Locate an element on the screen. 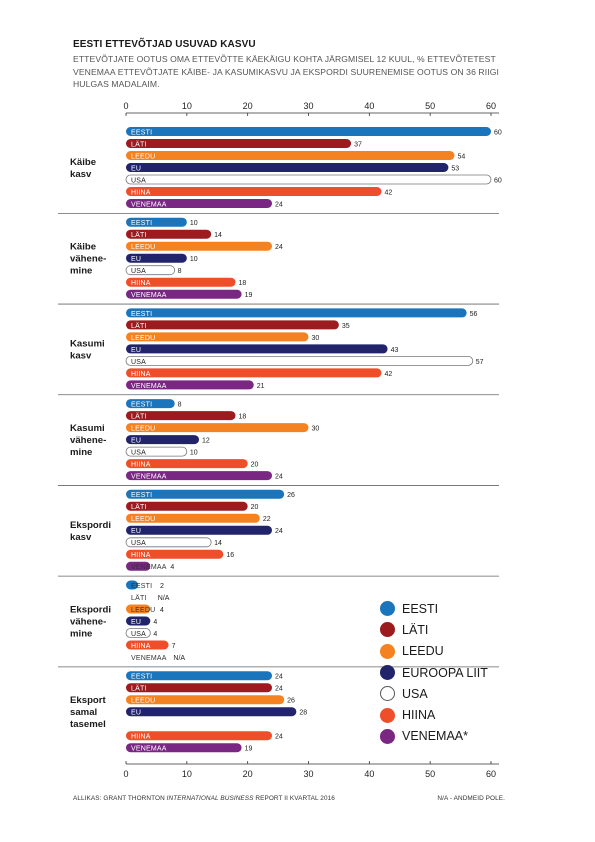  group-label: Ekspordi kasv is located at coordinates (90, 531).